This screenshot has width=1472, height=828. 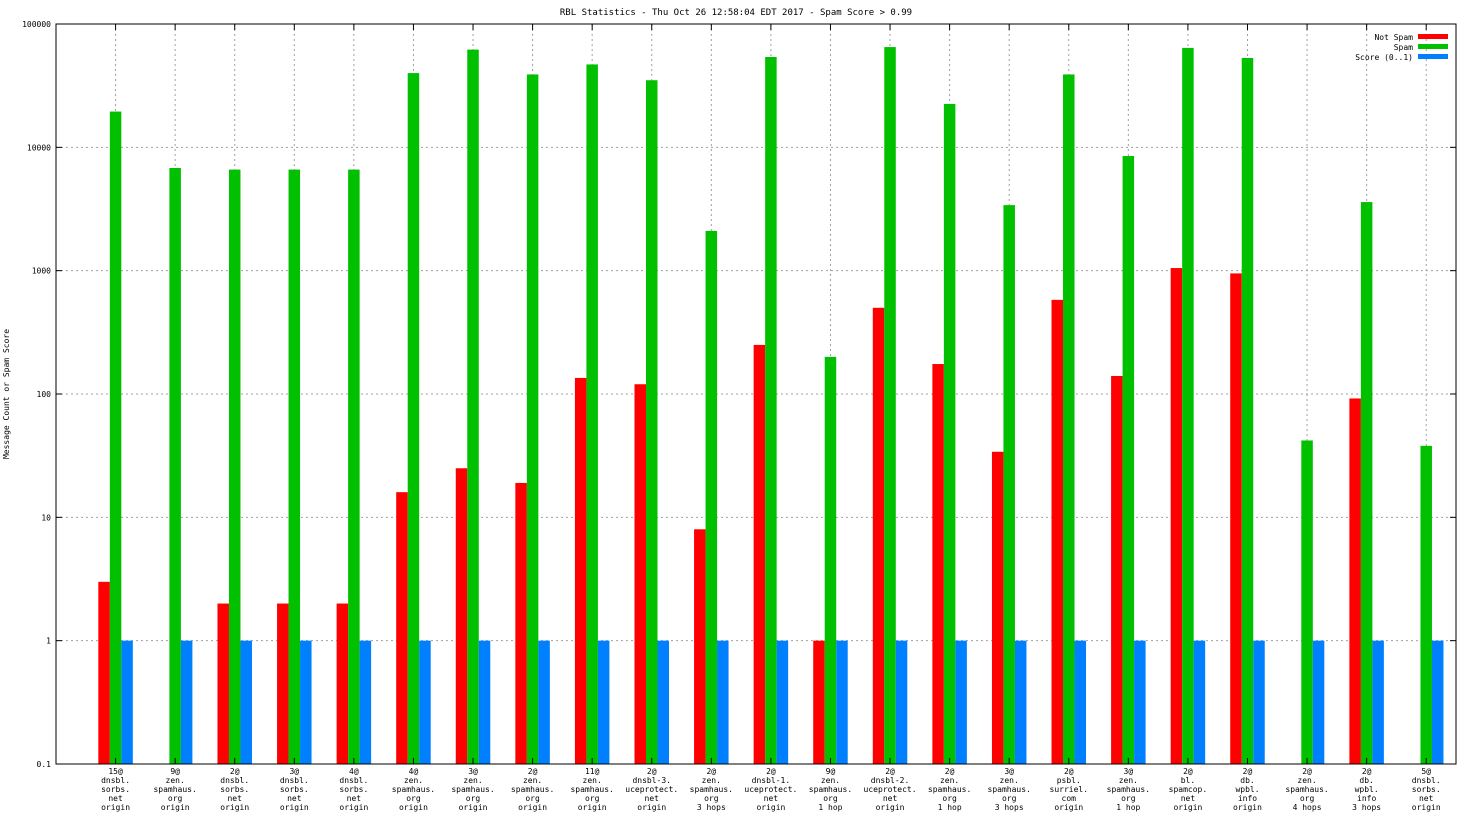 What do you see at coordinates (1247, 798) in the screenshot?
I see `x-tick-label-line: info` at bounding box center [1247, 798].